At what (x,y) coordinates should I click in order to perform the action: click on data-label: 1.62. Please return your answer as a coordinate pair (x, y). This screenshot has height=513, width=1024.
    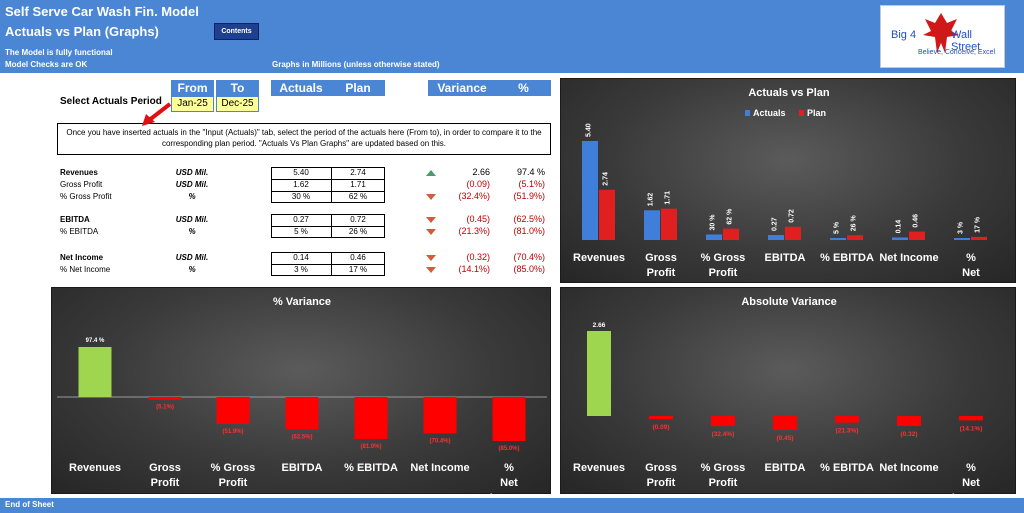
    Looking at the image, I should click on (651, 200).